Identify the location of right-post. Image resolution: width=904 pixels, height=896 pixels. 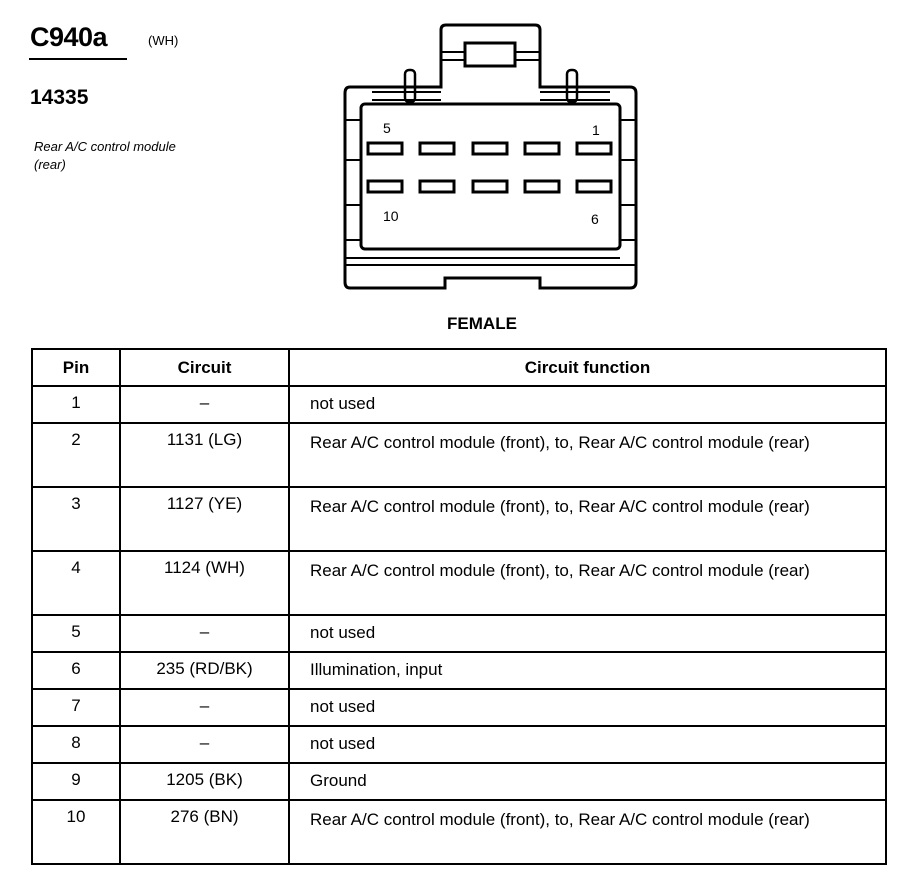
(572, 86).